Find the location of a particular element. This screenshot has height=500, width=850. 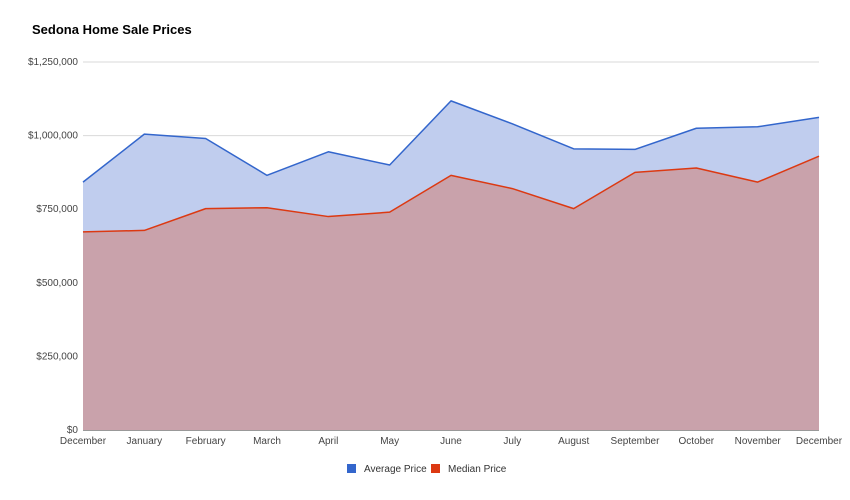

x-tick-label: August is located at coordinates (573, 441).